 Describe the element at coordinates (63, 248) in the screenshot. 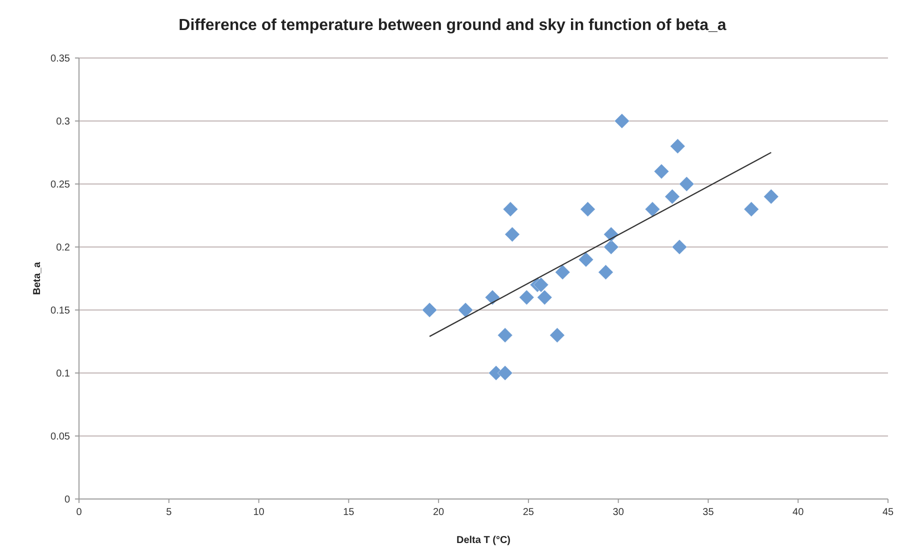

I see `y-tick-label: 0.2` at that location.